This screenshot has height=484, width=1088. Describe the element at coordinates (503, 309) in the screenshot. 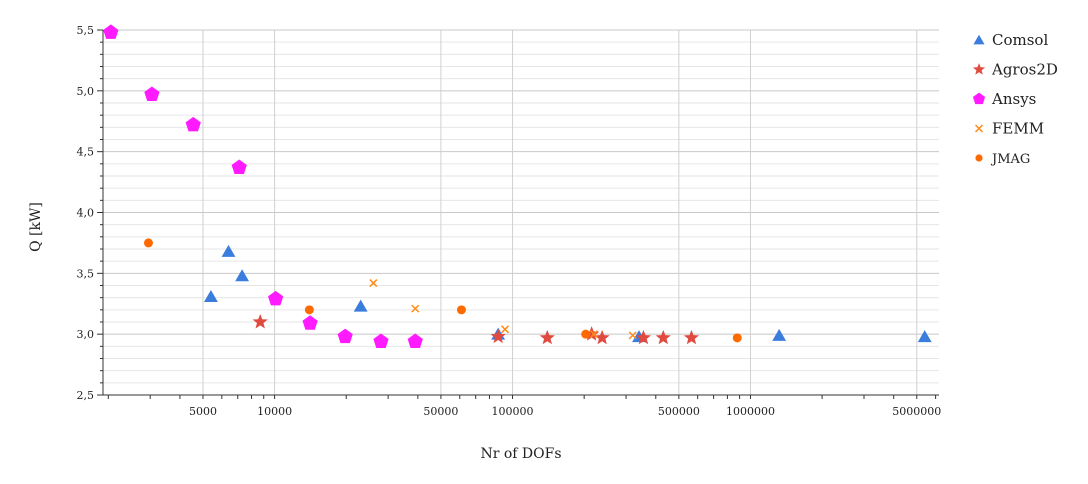

I see `series-femm` at that location.